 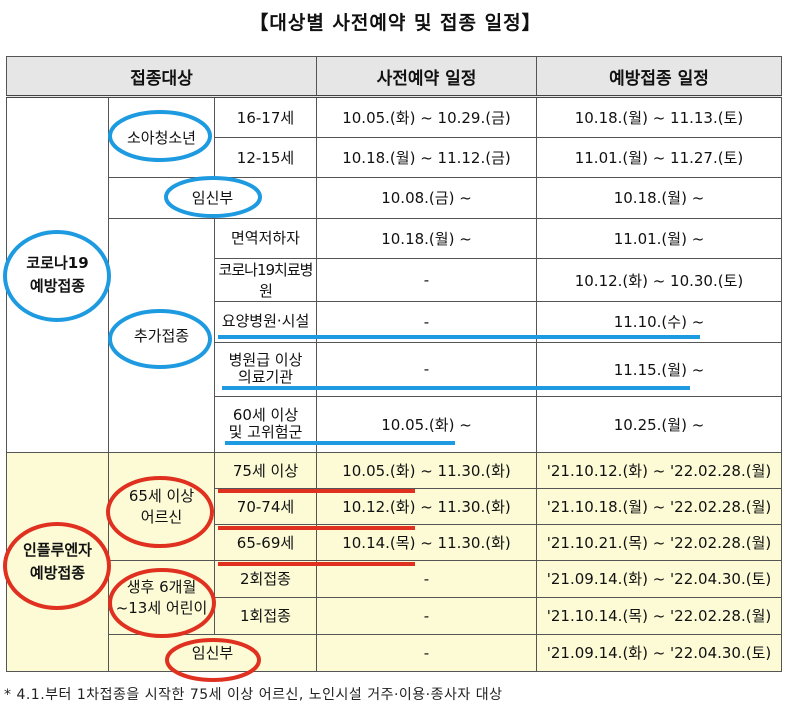 What do you see at coordinates (265, 542) in the screenshot?
I see `sub-target: 65-69세` at bounding box center [265, 542].